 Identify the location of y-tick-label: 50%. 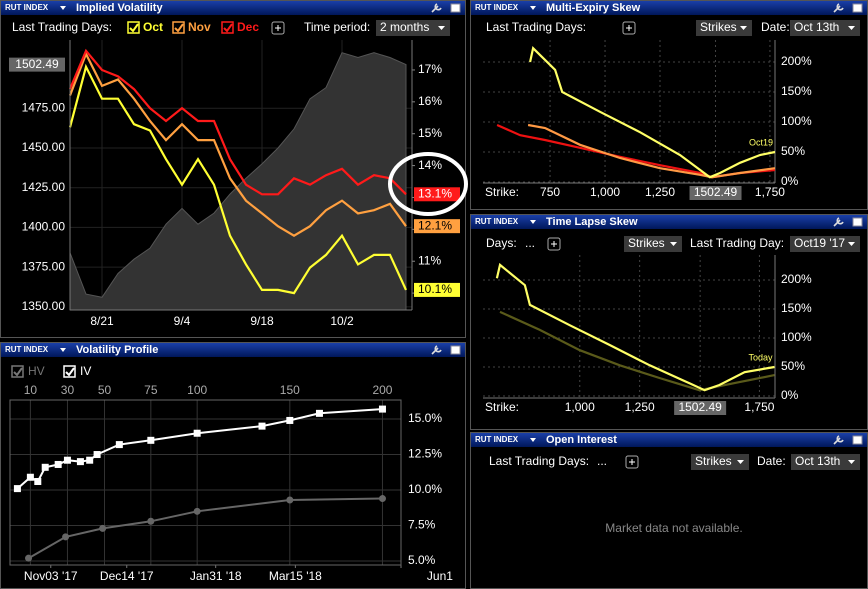
(793, 151).